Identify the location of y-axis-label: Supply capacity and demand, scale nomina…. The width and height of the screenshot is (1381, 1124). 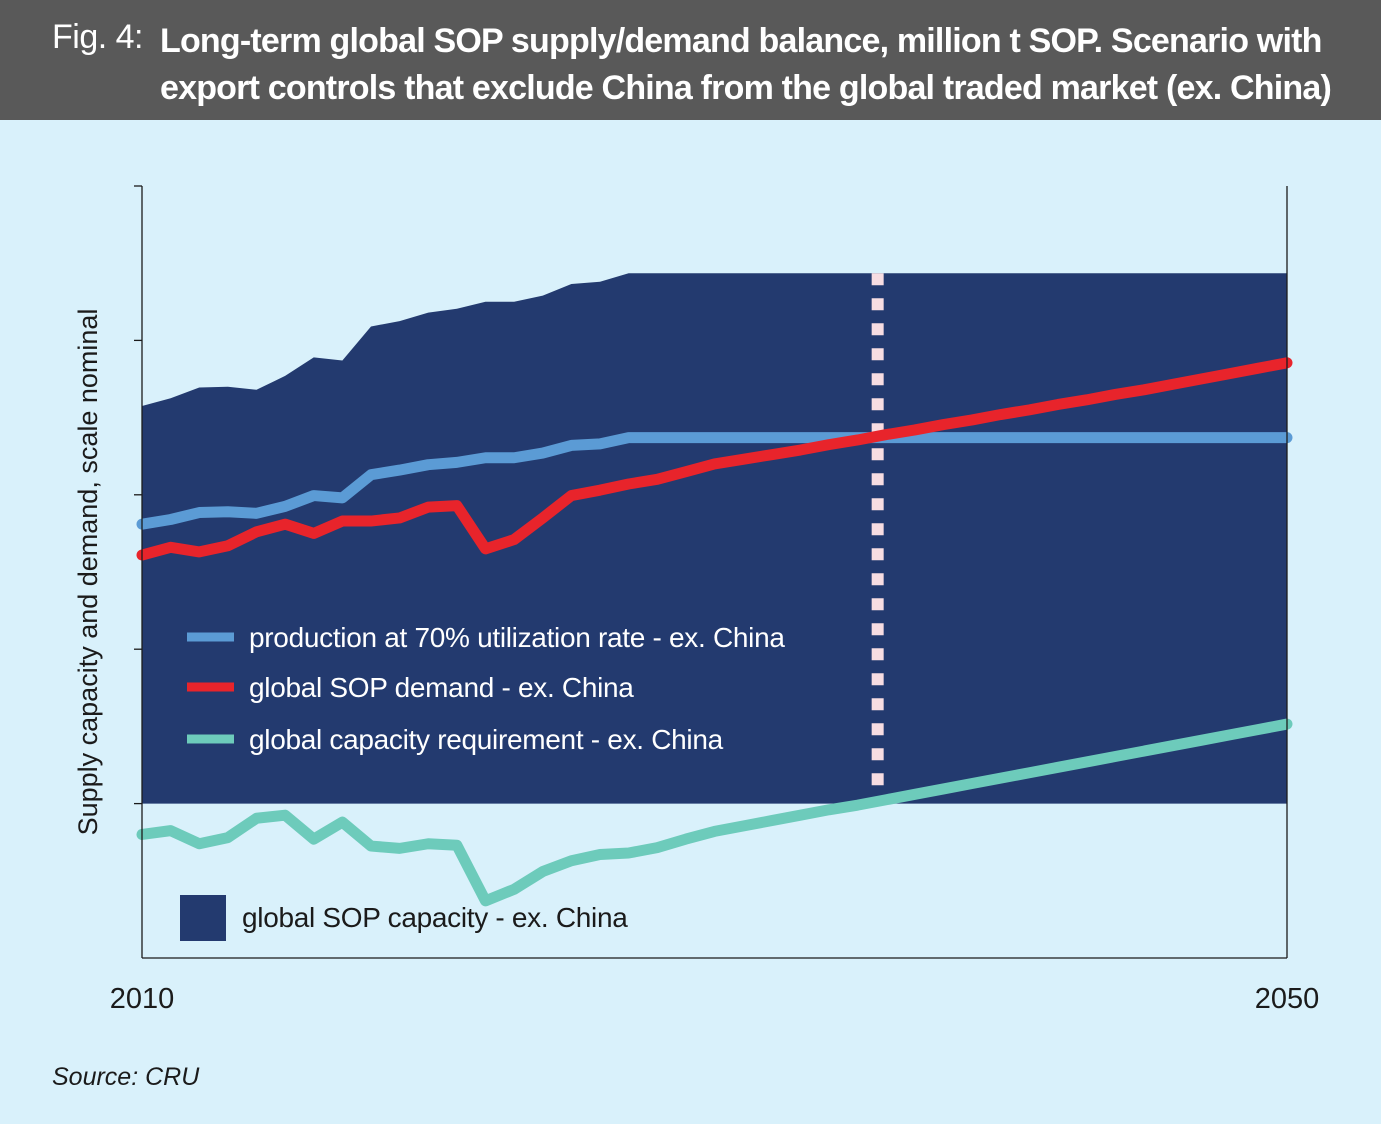
(88, 572).